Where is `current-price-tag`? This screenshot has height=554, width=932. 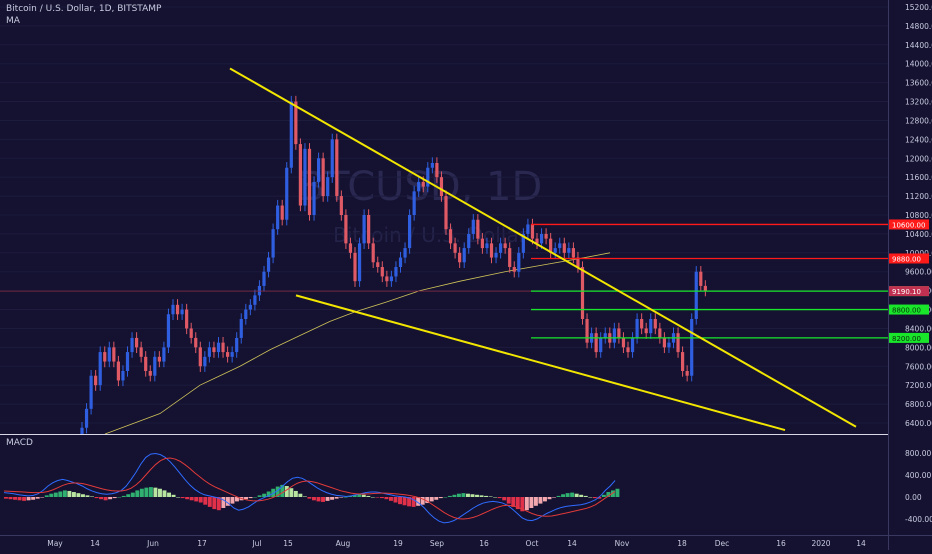
current-price-tag is located at coordinates (909, 291).